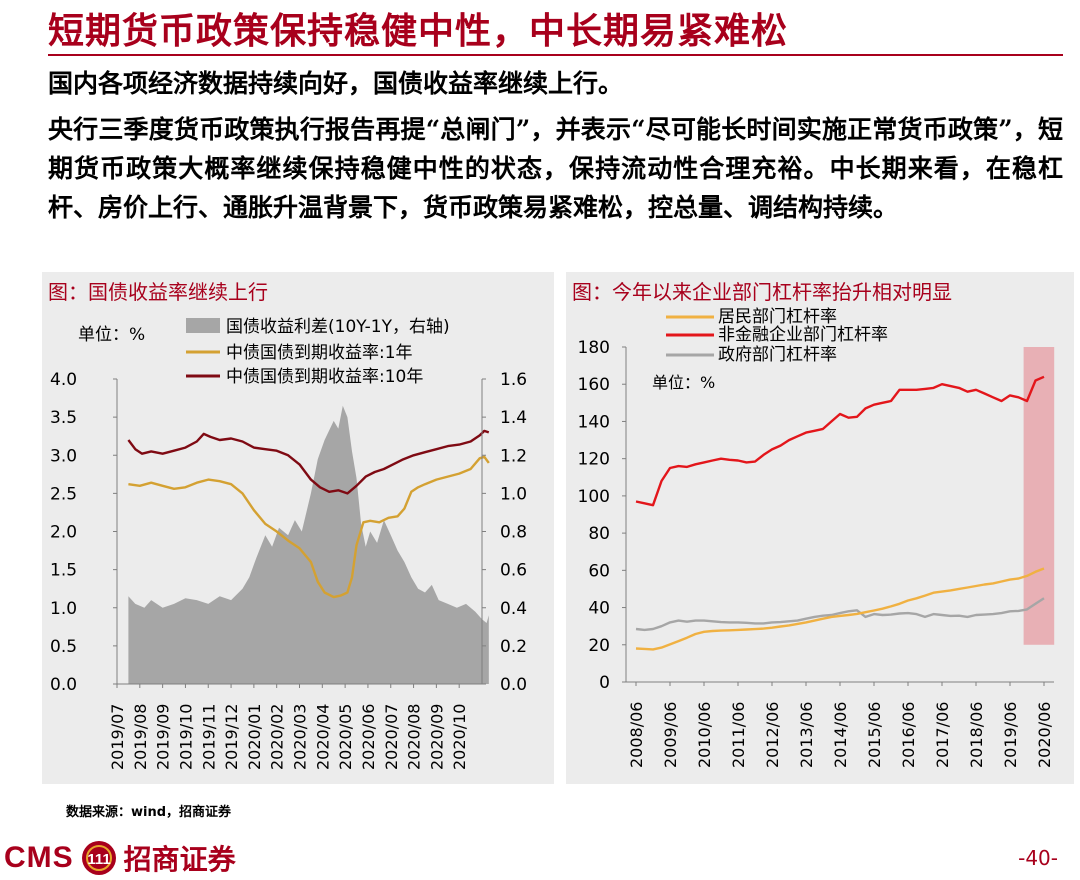 This screenshot has height=880, width=1080. I want to click on x-tick-label: 2019/12, so click(231, 737).